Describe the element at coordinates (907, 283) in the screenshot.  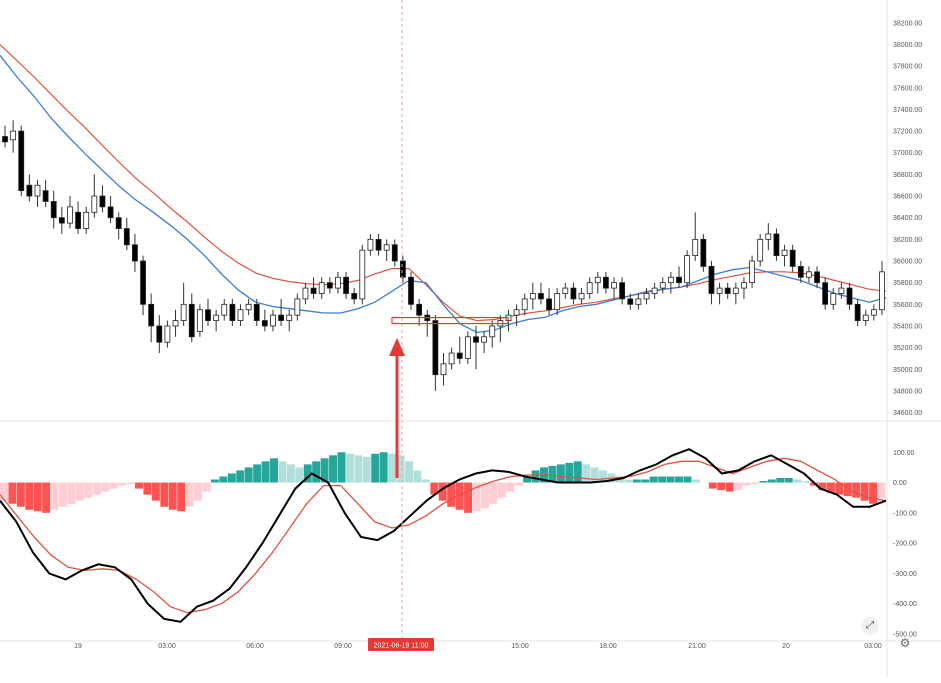
I see `price-tick-label: 35800.00` at that location.